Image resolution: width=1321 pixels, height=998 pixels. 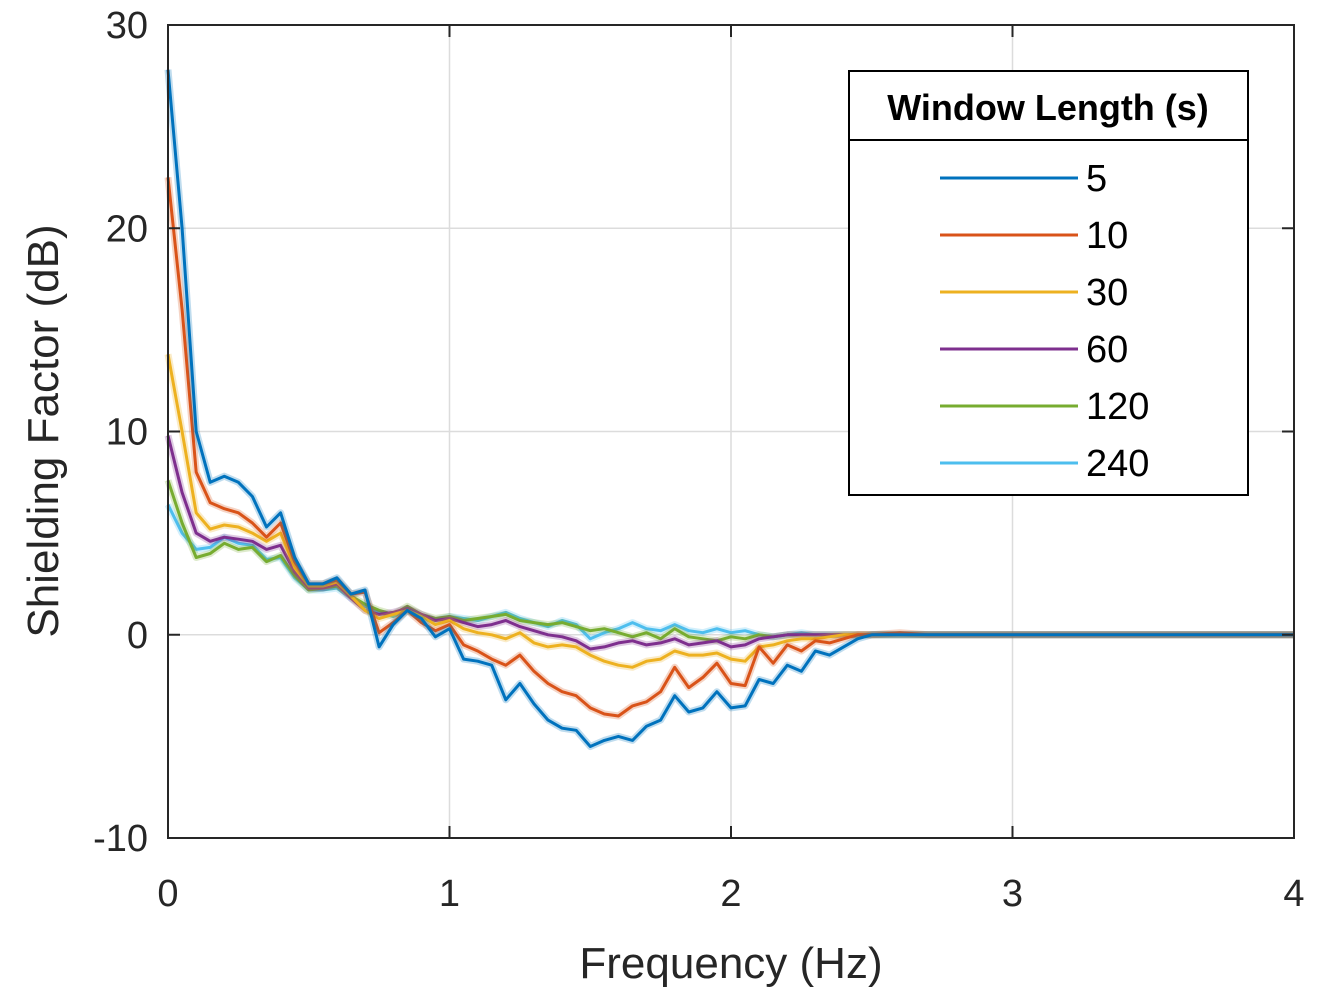 What do you see at coordinates (127, 433) in the screenshot?
I see `y-tick-label: 10` at bounding box center [127, 433].